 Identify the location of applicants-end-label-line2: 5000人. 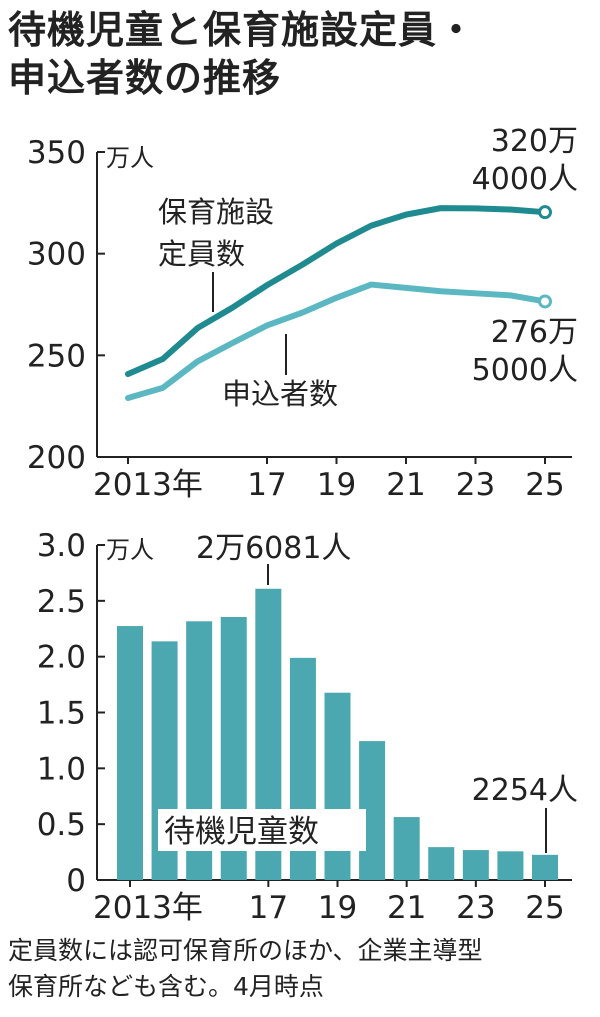
(525, 370).